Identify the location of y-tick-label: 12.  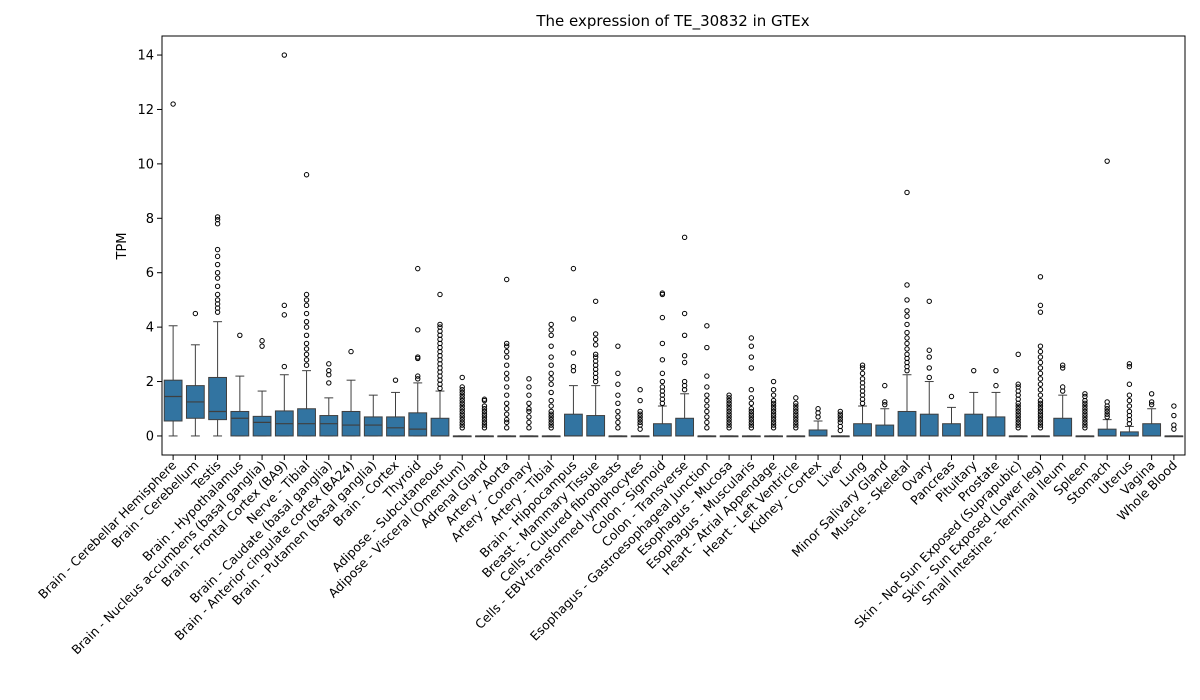
(145, 110).